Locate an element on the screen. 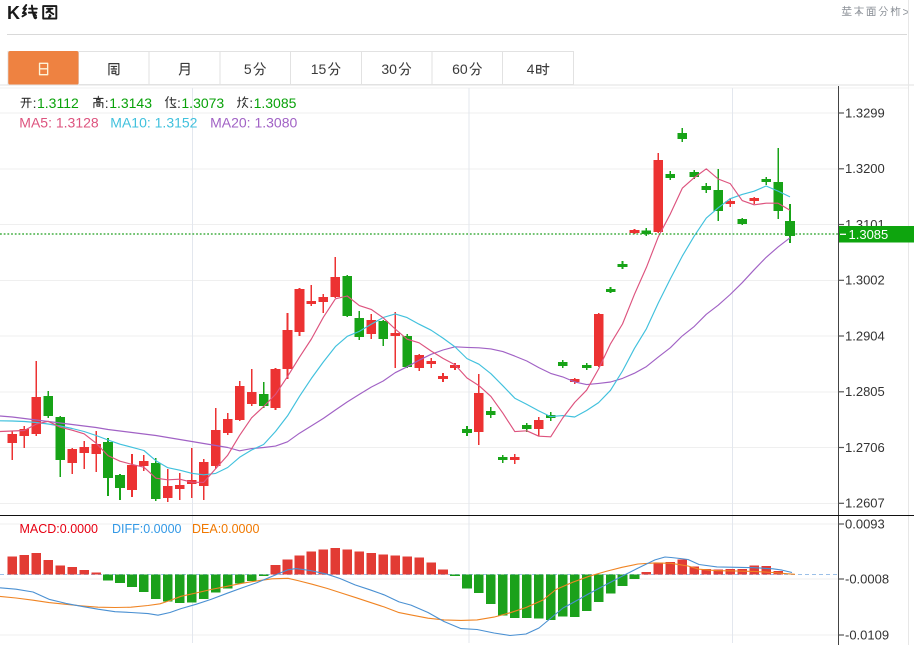 This screenshot has height=650, width=914. svg-text: 1.3002 is located at coordinates (865, 280).